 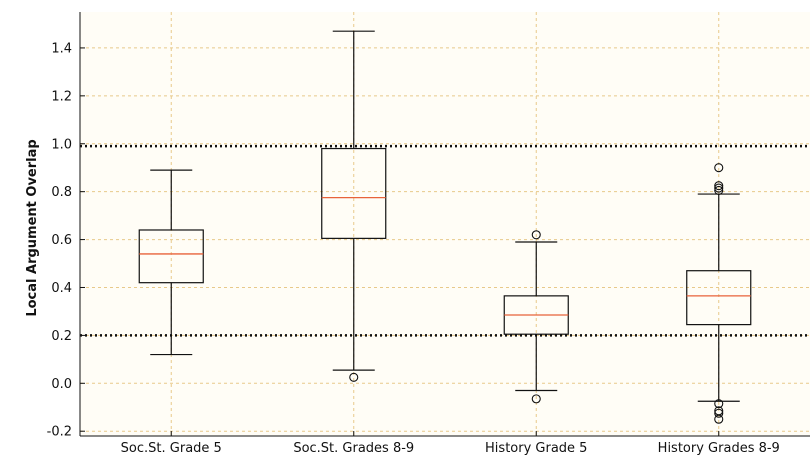 What do you see at coordinates (61, 144) in the screenshot?
I see `y-tick-label: 1.0` at bounding box center [61, 144].